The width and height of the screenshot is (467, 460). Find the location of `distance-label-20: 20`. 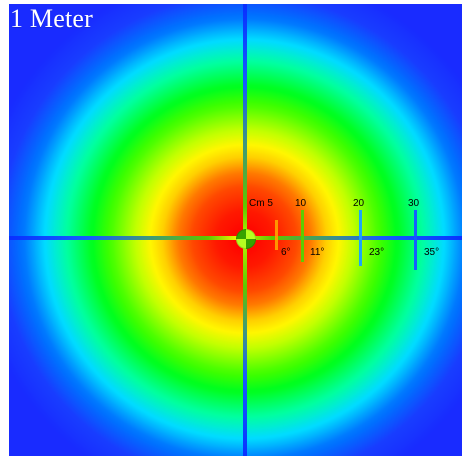

distance-label-20: 20 is located at coordinates (359, 203).